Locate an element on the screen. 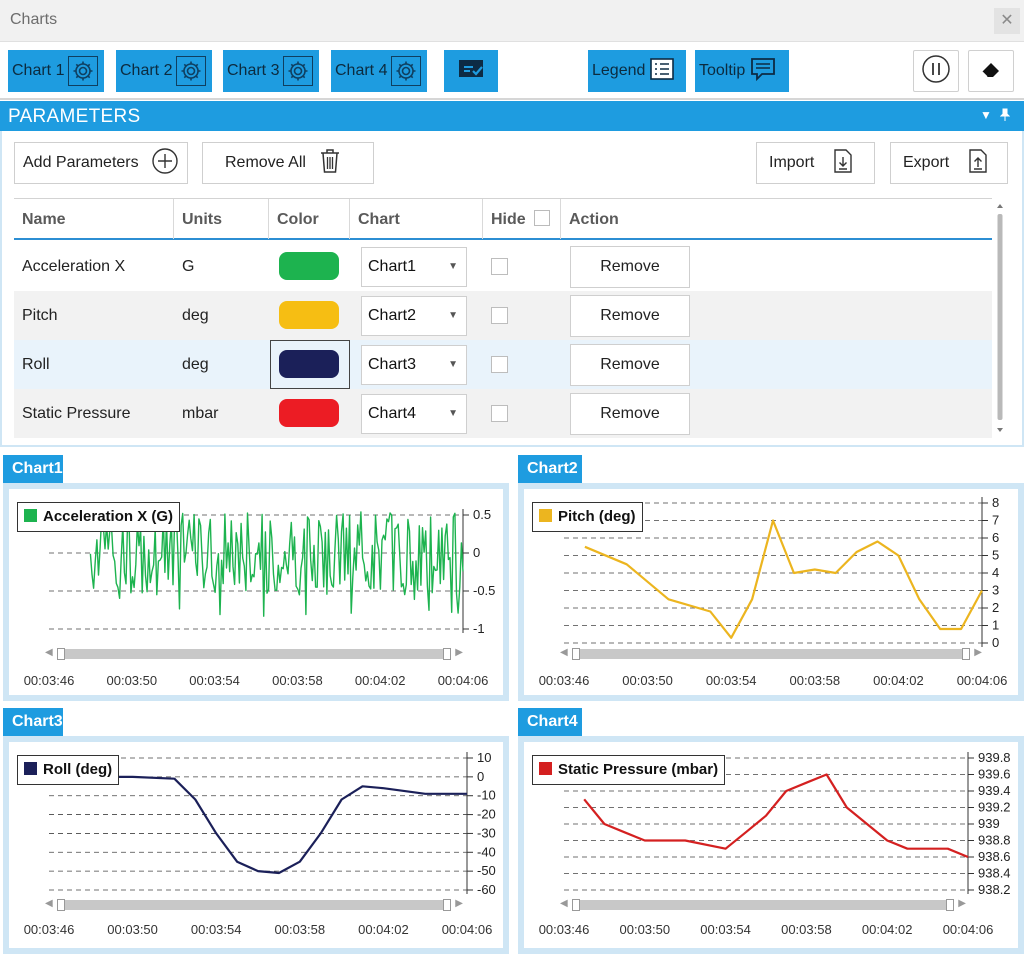 This screenshot has height=954, width=1024. chart-4-button: Chart 4 is located at coordinates (379, 71).